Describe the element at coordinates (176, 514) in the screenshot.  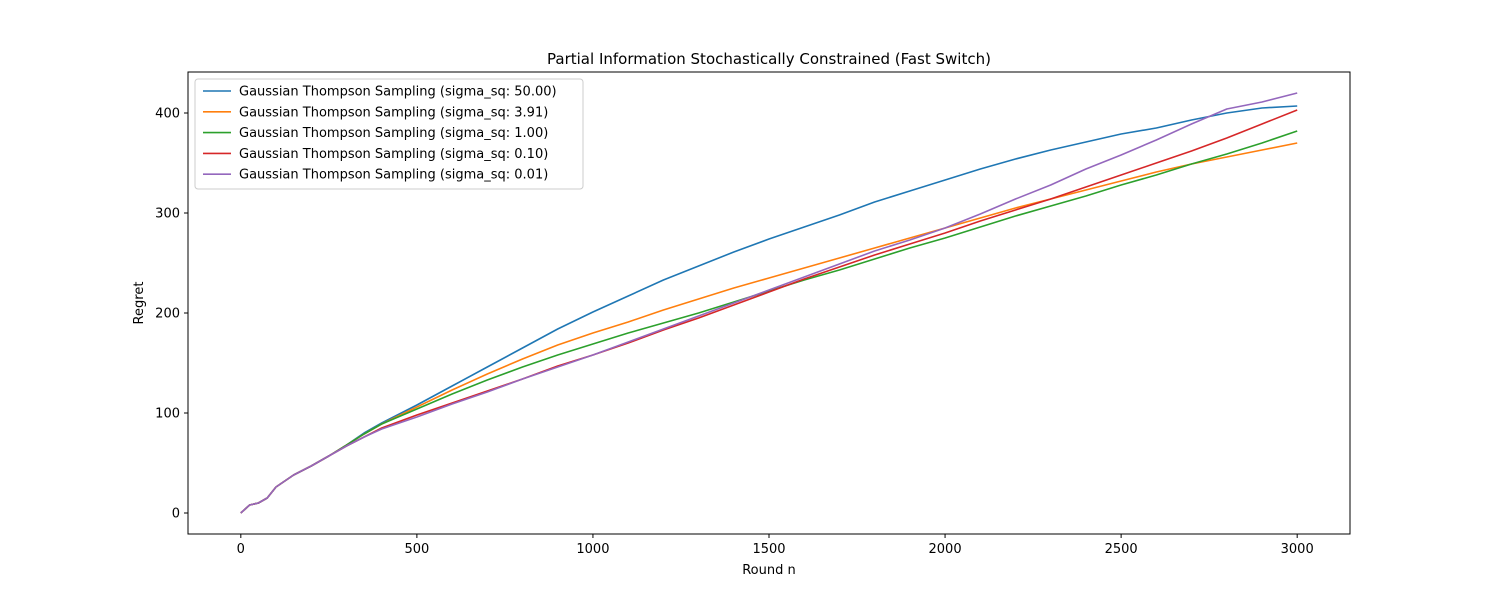
I see `y-tick-label: 0` at that location.